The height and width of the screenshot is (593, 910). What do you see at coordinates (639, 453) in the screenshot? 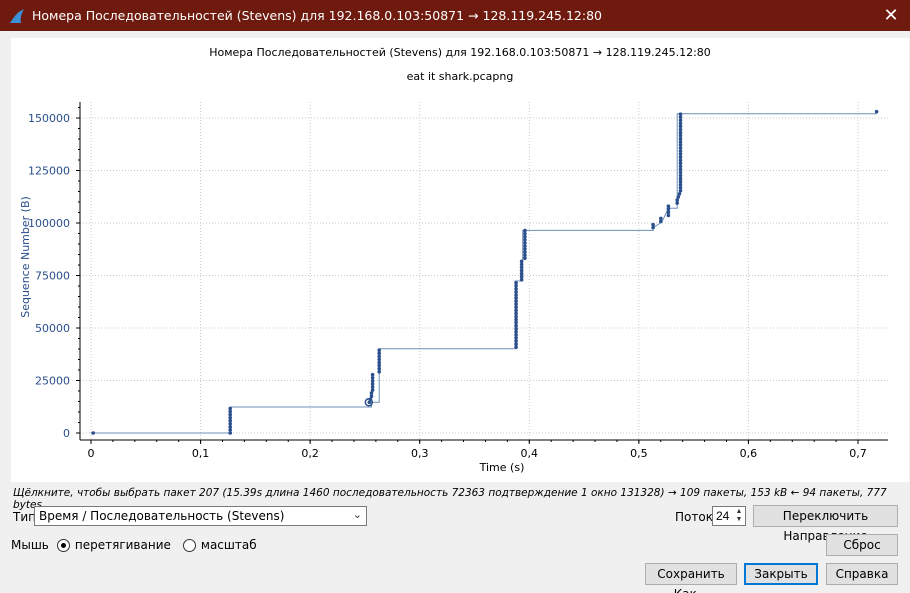
I see `x-tick-label: 0,5` at bounding box center [639, 453].